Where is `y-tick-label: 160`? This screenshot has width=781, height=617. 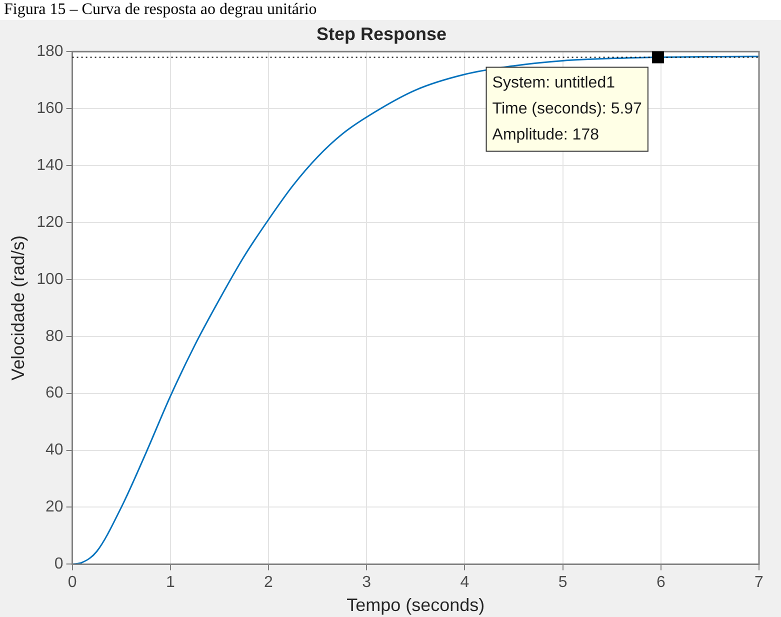
y-tick-label: 160 is located at coordinates (50, 108).